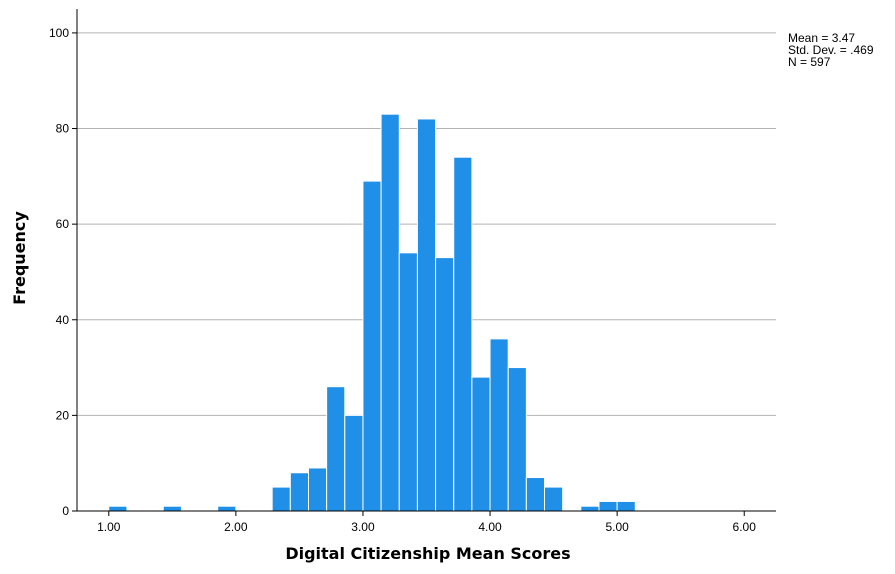 The width and height of the screenshot is (895, 574). I want to click on y-tick-label: 0, so click(65, 511).